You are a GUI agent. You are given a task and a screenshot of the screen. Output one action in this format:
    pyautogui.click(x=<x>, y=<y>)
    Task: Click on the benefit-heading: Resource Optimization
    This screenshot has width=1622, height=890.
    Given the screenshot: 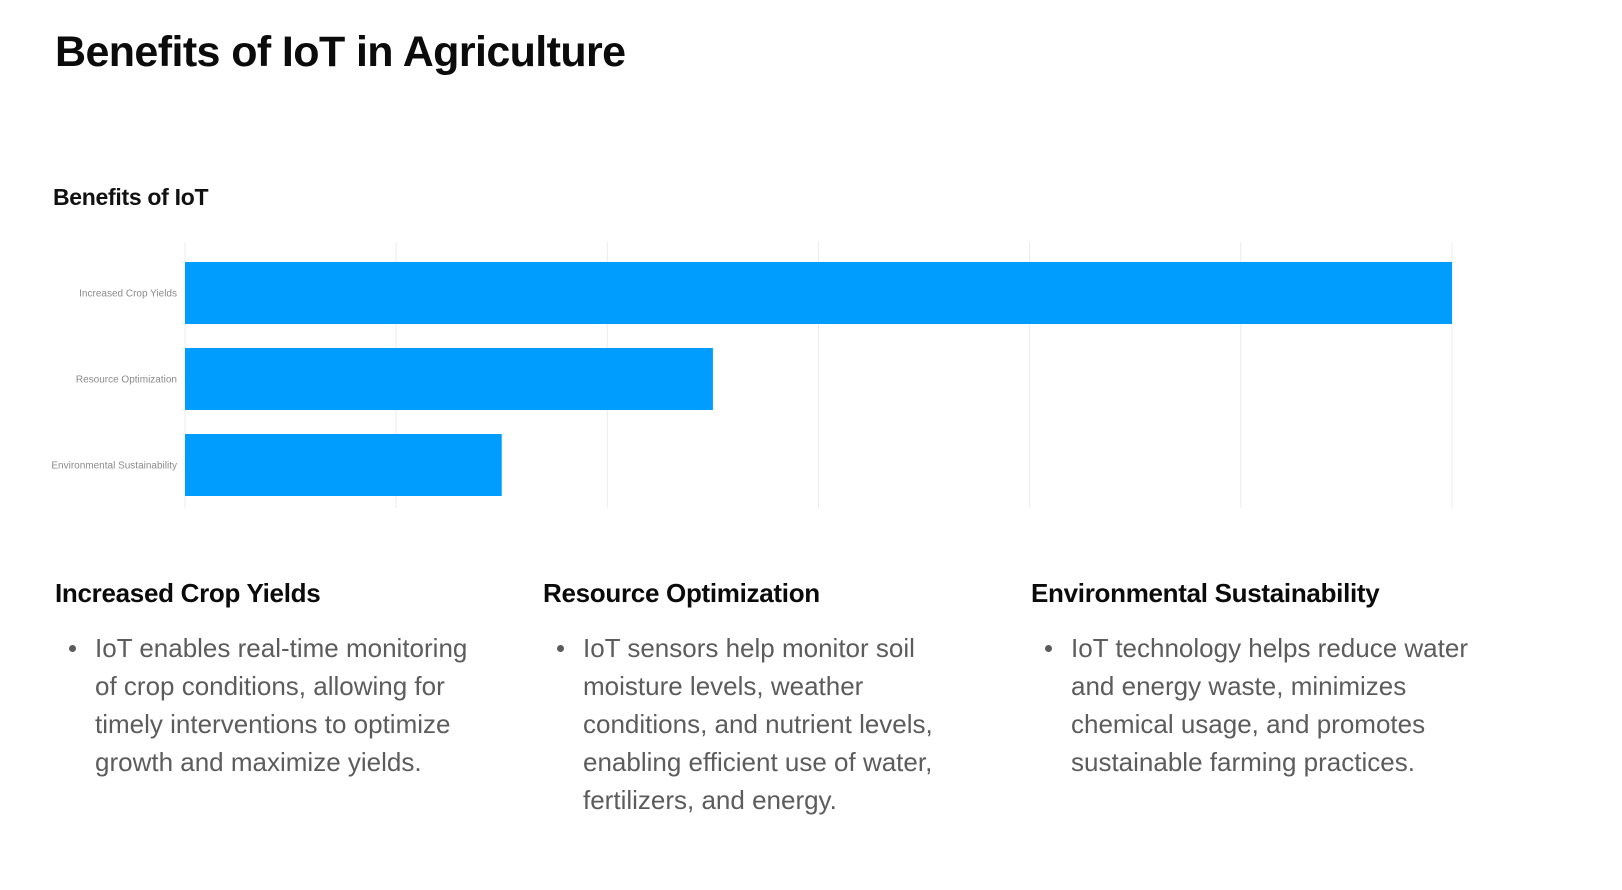 What is the action you would take?
    pyautogui.click(x=681, y=593)
    